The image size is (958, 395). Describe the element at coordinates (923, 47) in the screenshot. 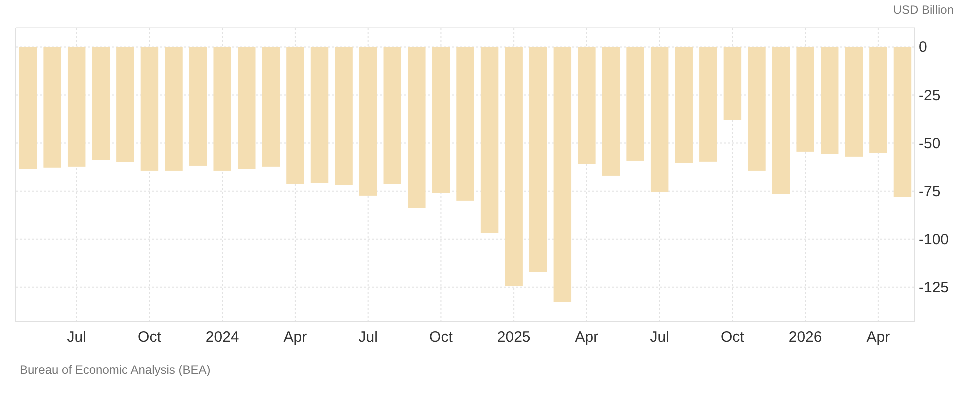

I see `y-tick-label: 0` at that location.